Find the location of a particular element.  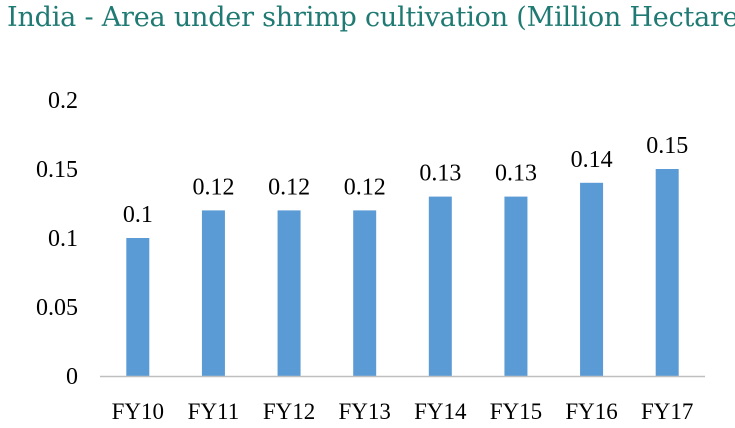

bar-fy12 is located at coordinates (289, 293).